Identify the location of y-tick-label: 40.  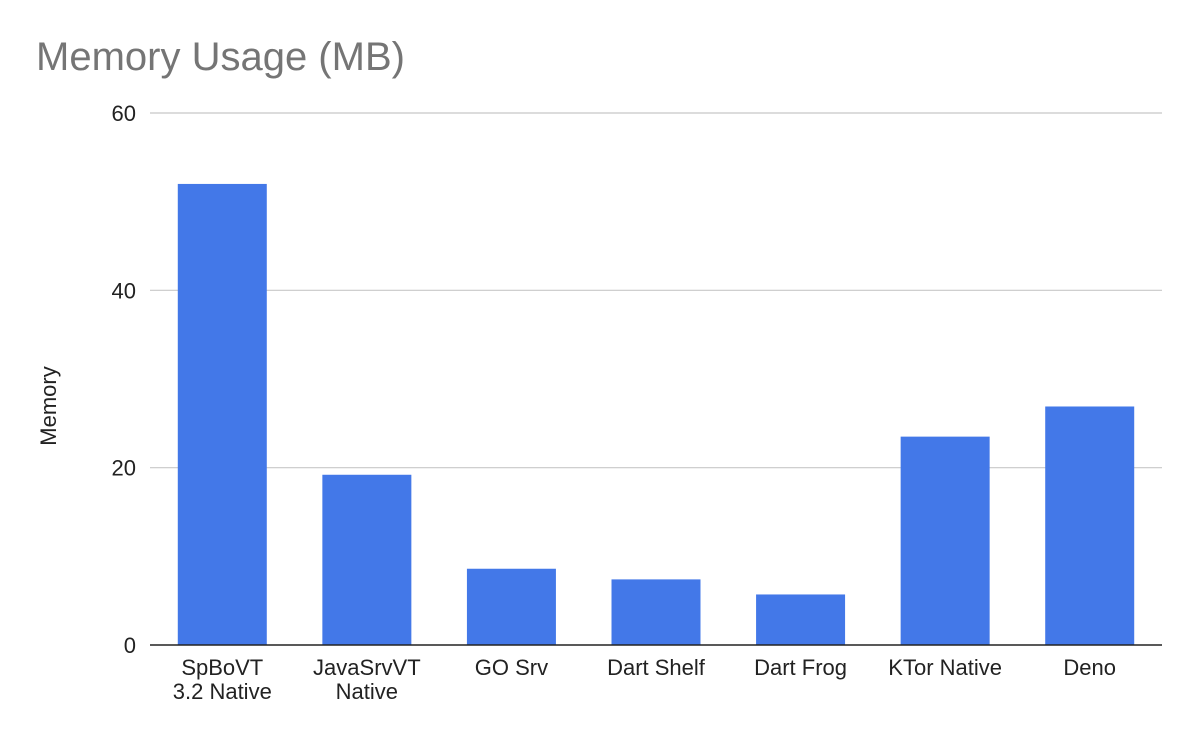
(124, 290).